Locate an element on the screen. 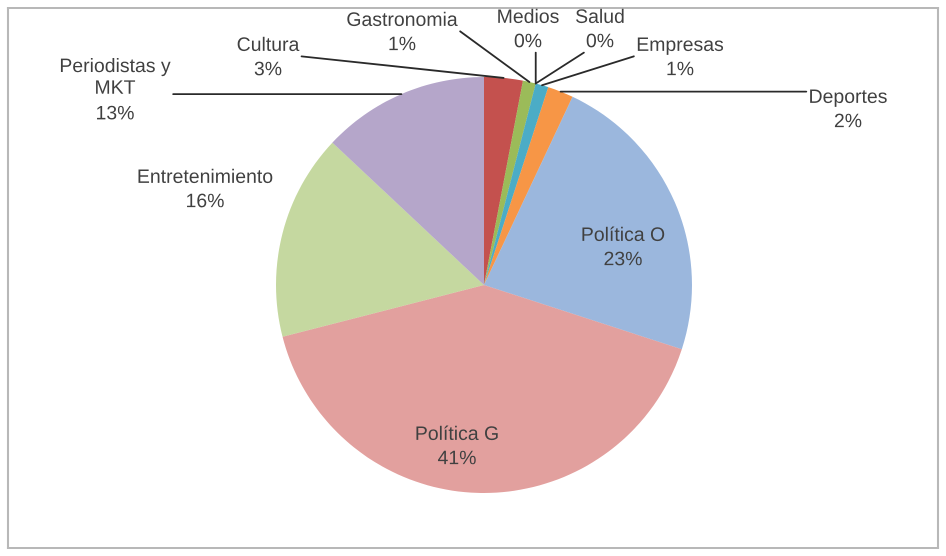 The width and height of the screenshot is (946, 556). slice-label: Entretenimiento is located at coordinates (205, 176).